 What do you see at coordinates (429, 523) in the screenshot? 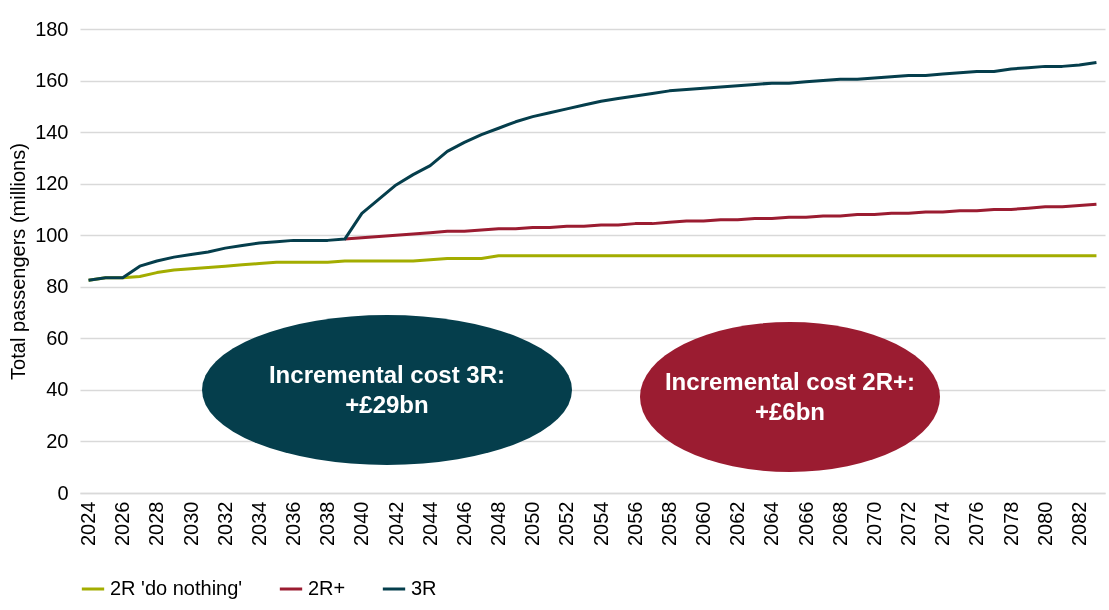
I see `x-tick-label: 2044` at bounding box center [429, 523].